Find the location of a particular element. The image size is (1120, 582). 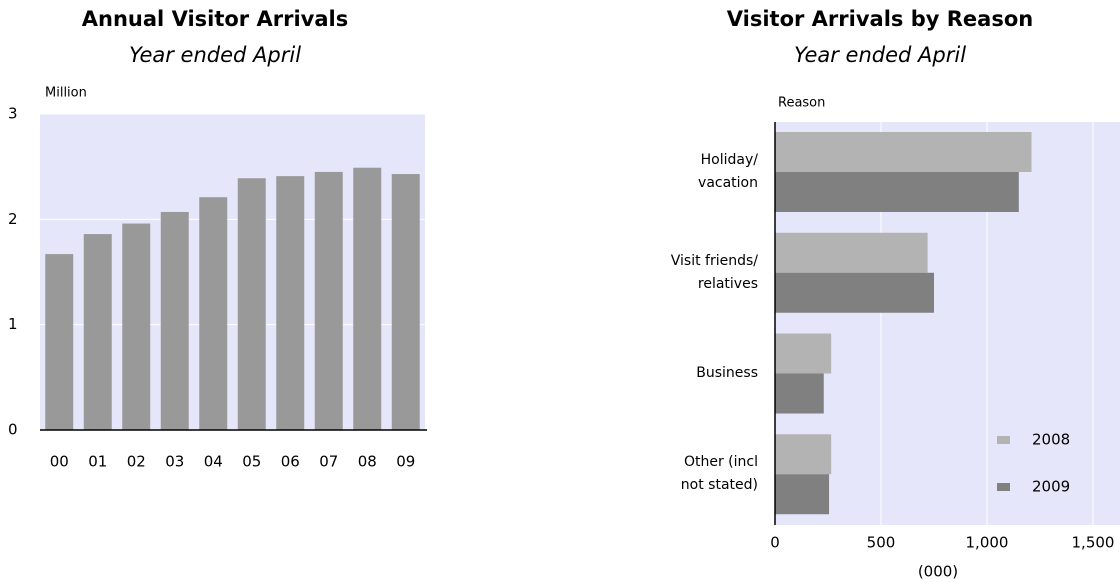

y-tick-label: Holiday/ vacation is located at coordinates (728, 171).